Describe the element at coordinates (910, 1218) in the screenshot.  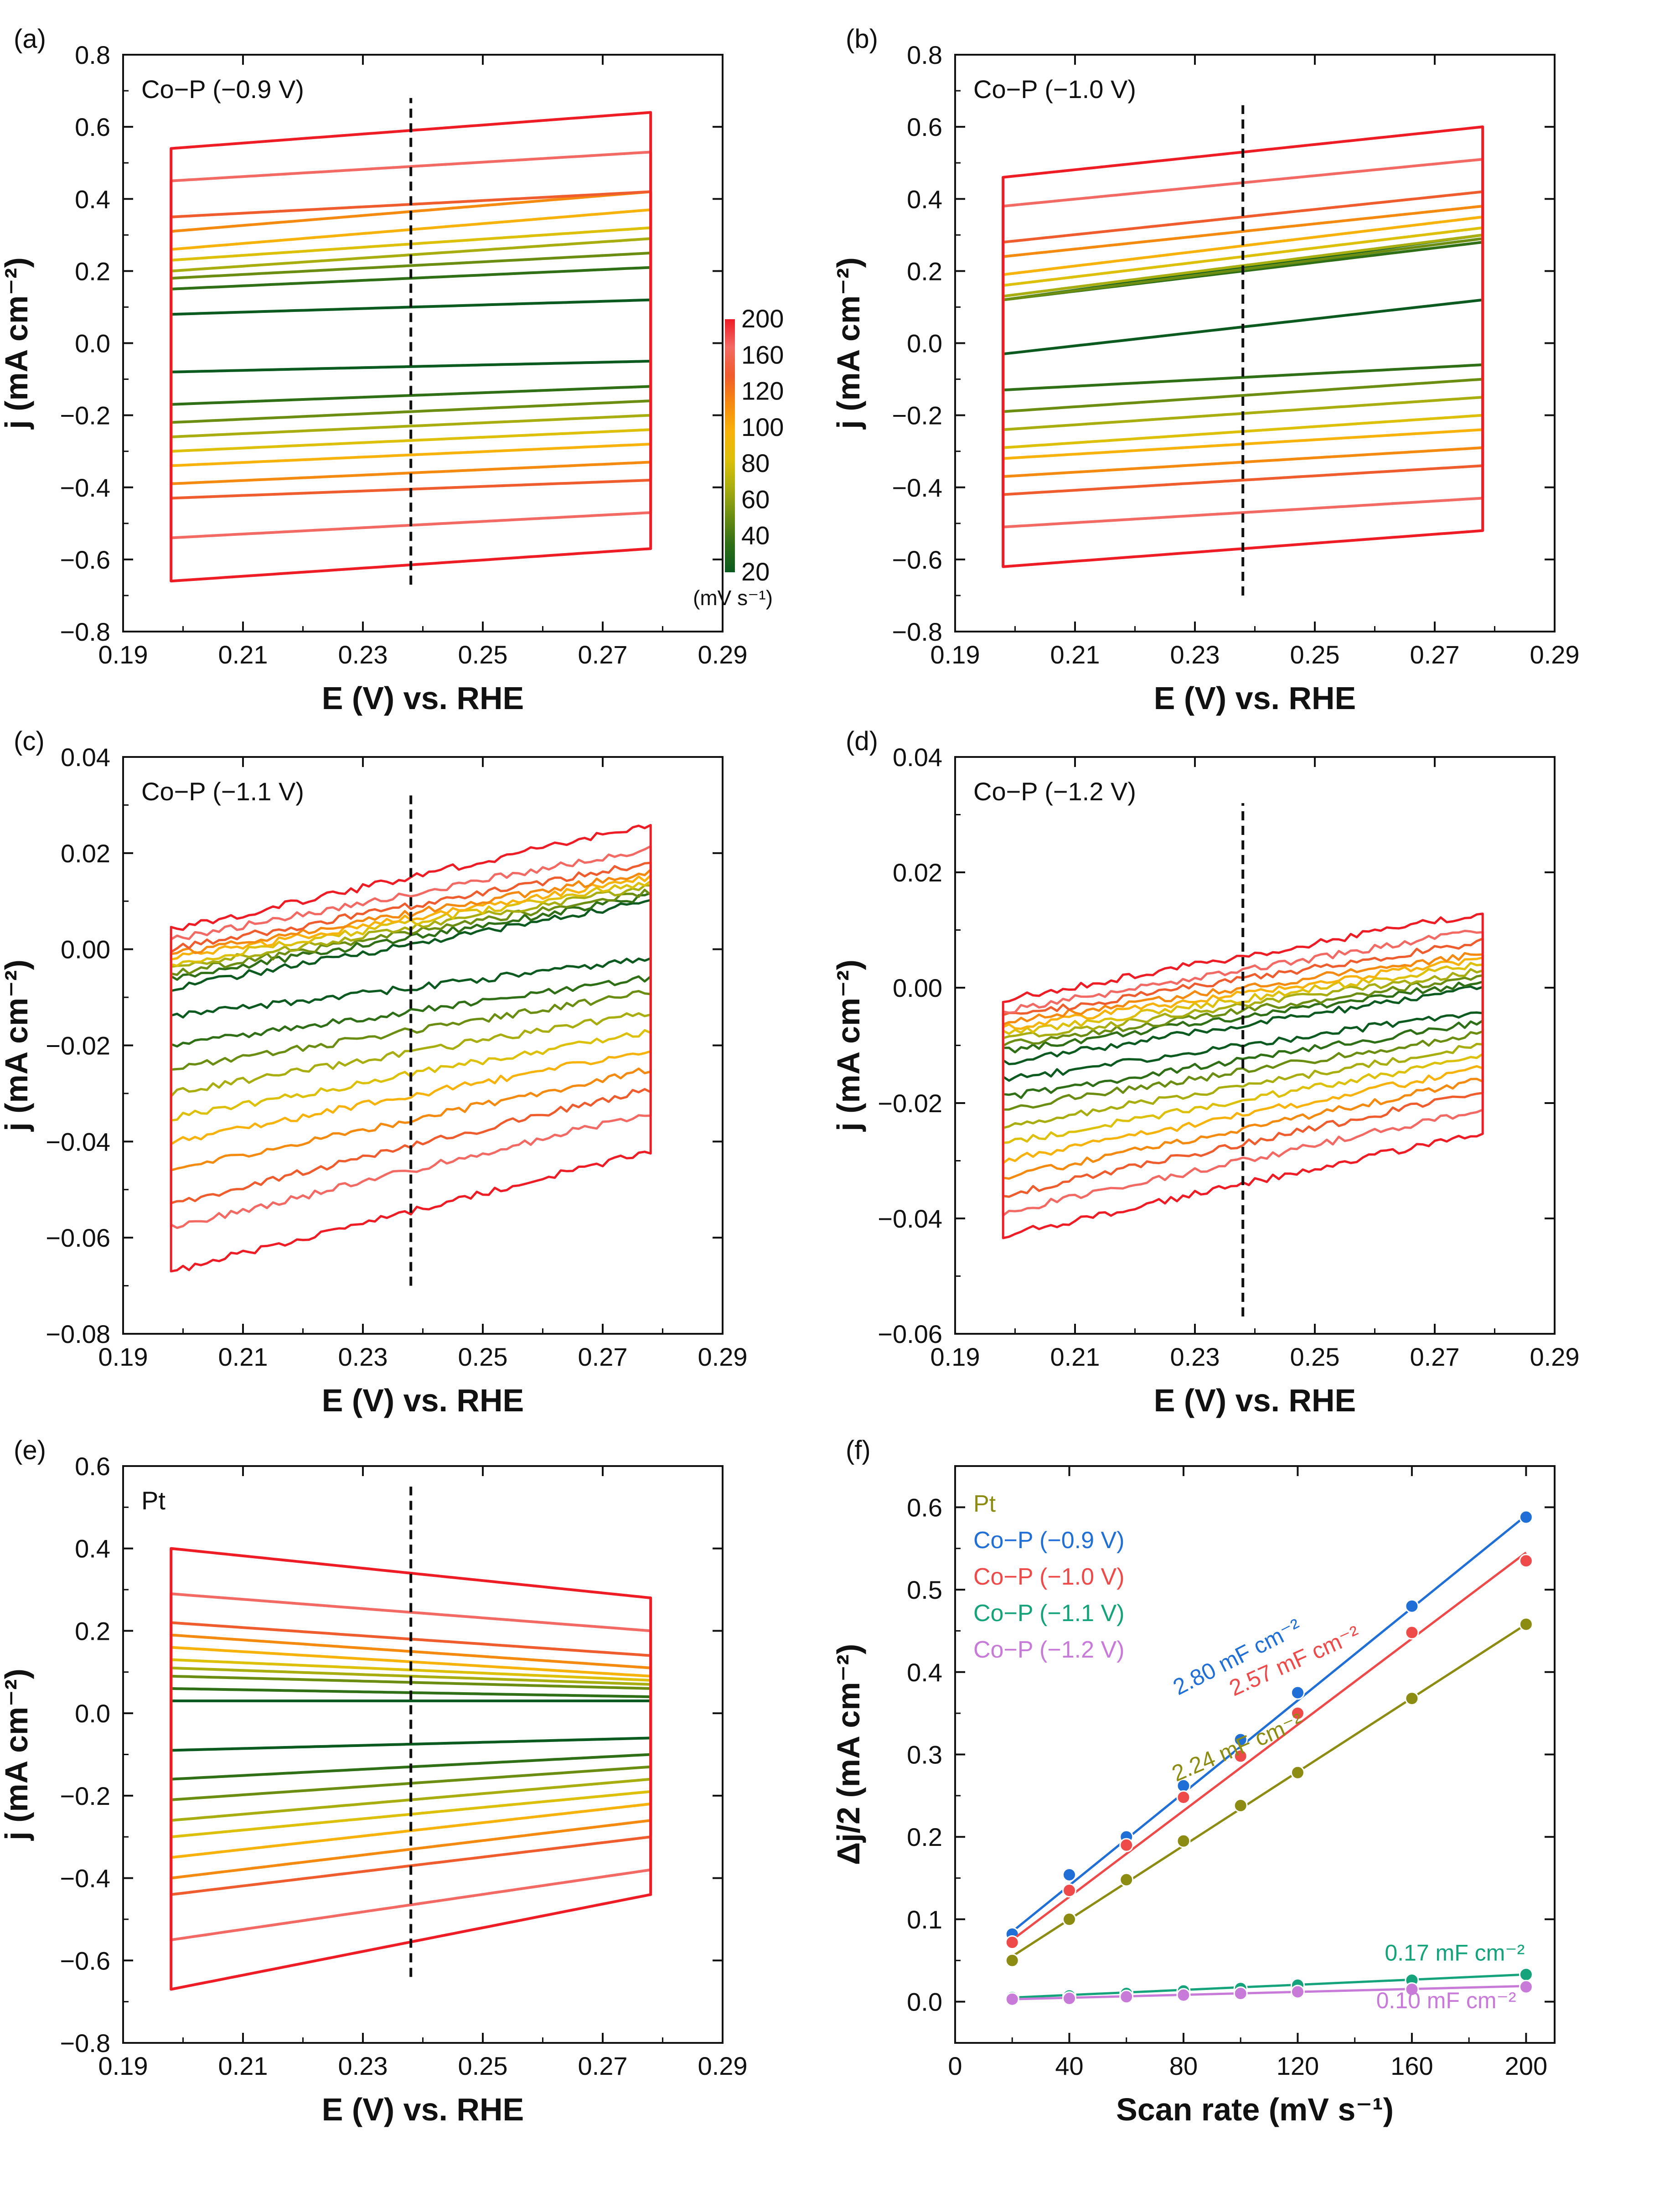
I see `y-tick-label: −0.04` at that location.